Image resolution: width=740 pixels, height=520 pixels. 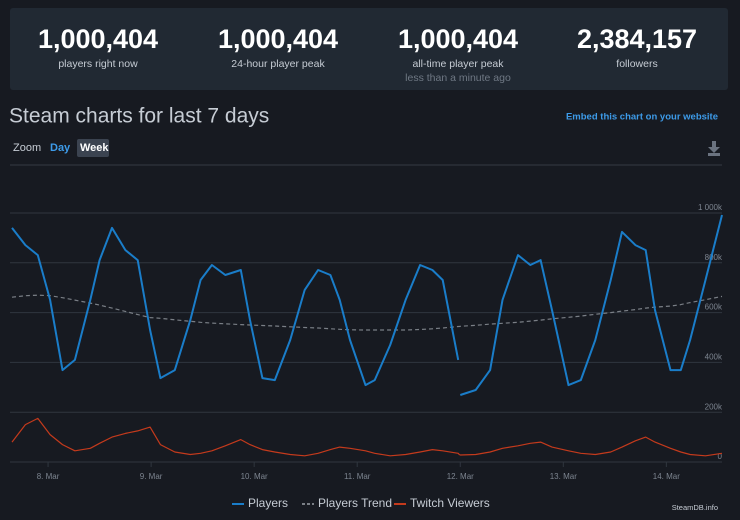 I want to click on stat-label: all-time player peak, so click(x=458, y=64).